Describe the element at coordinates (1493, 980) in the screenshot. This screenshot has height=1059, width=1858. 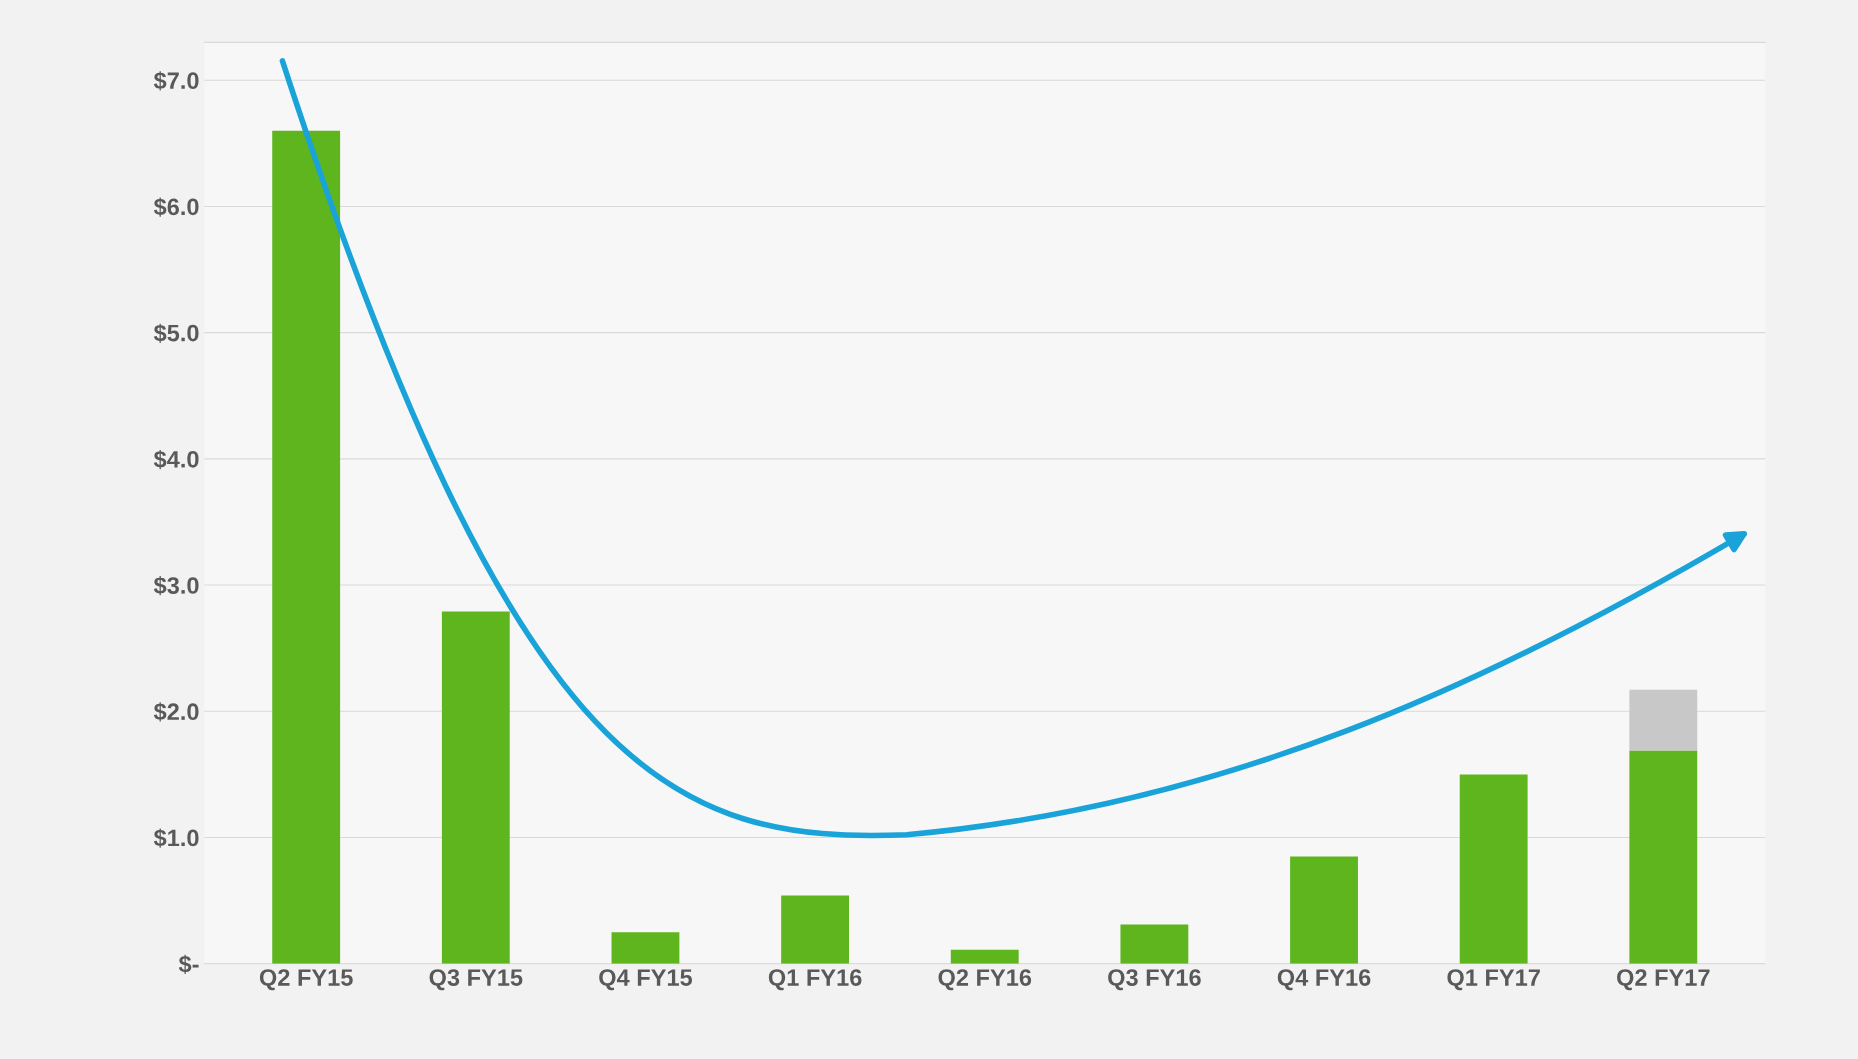
I see `x-tick-label: Q1 FY17` at that location.